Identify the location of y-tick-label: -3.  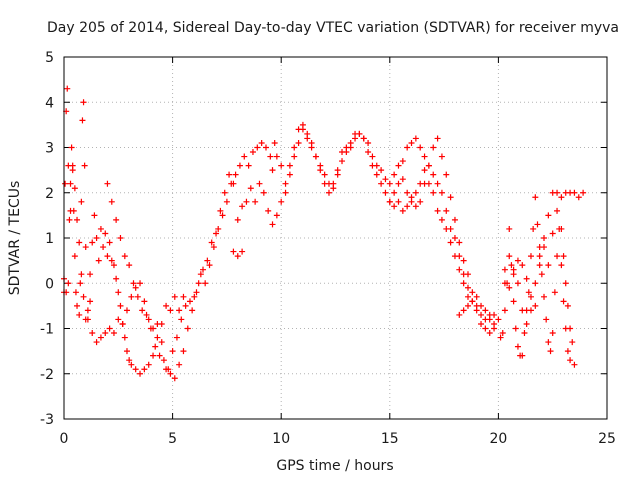
(47, 420).